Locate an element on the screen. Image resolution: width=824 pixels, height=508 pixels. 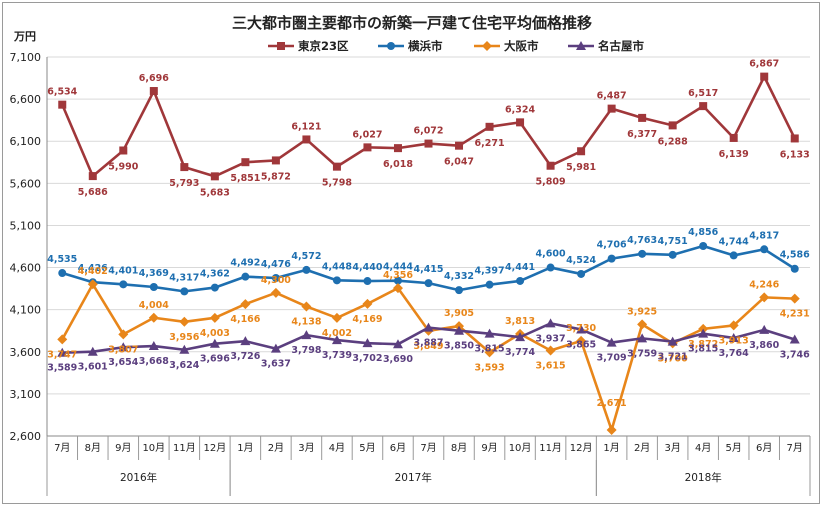
data-label: 5,990 is located at coordinates (123, 166).